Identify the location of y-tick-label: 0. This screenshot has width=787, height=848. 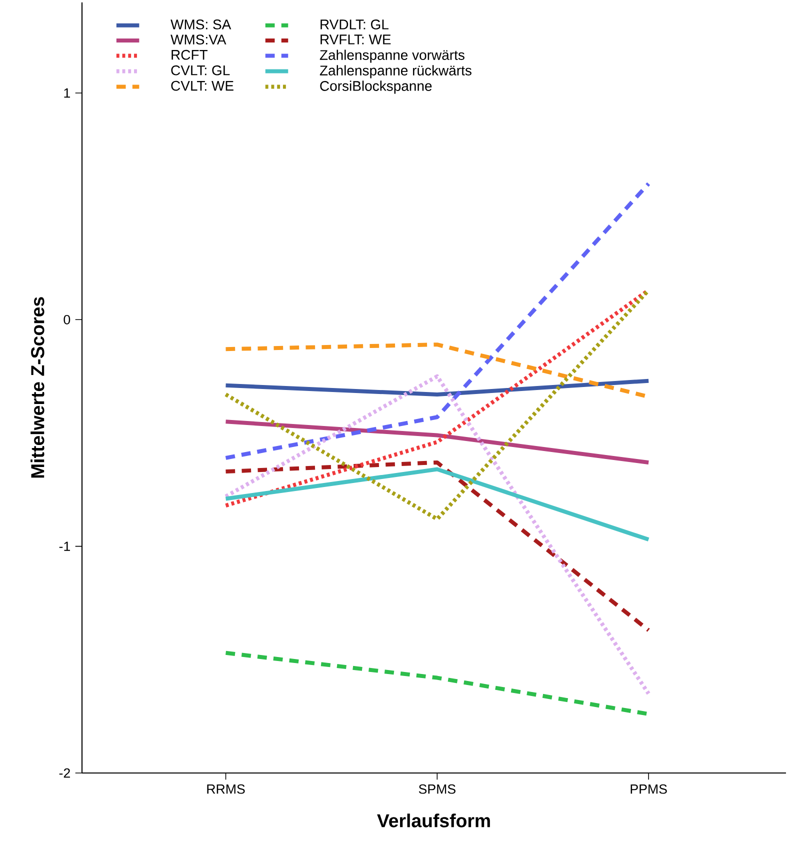
(67, 319).